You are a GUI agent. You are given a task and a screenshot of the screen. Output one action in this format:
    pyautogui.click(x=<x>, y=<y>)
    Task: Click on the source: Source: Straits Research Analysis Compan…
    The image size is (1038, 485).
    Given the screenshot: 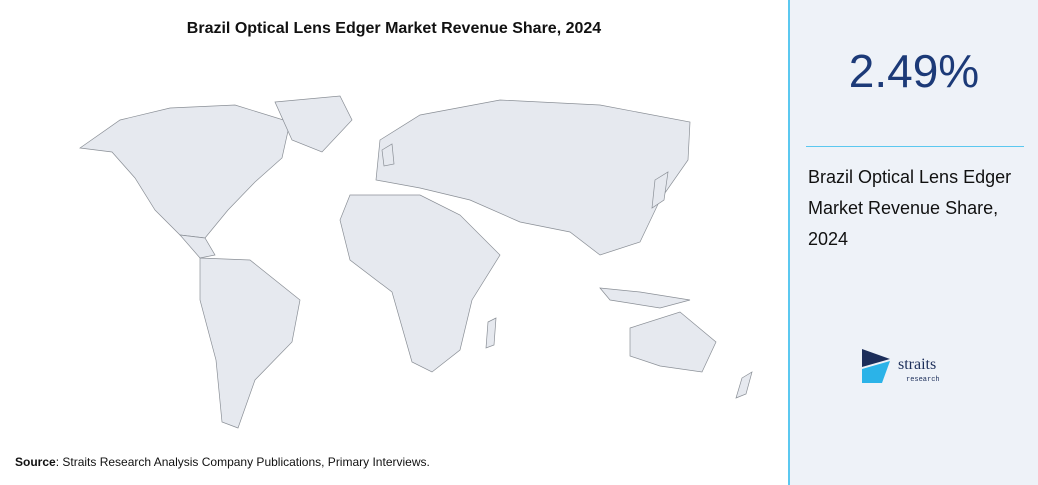 What is the action you would take?
    pyautogui.click(x=222, y=462)
    